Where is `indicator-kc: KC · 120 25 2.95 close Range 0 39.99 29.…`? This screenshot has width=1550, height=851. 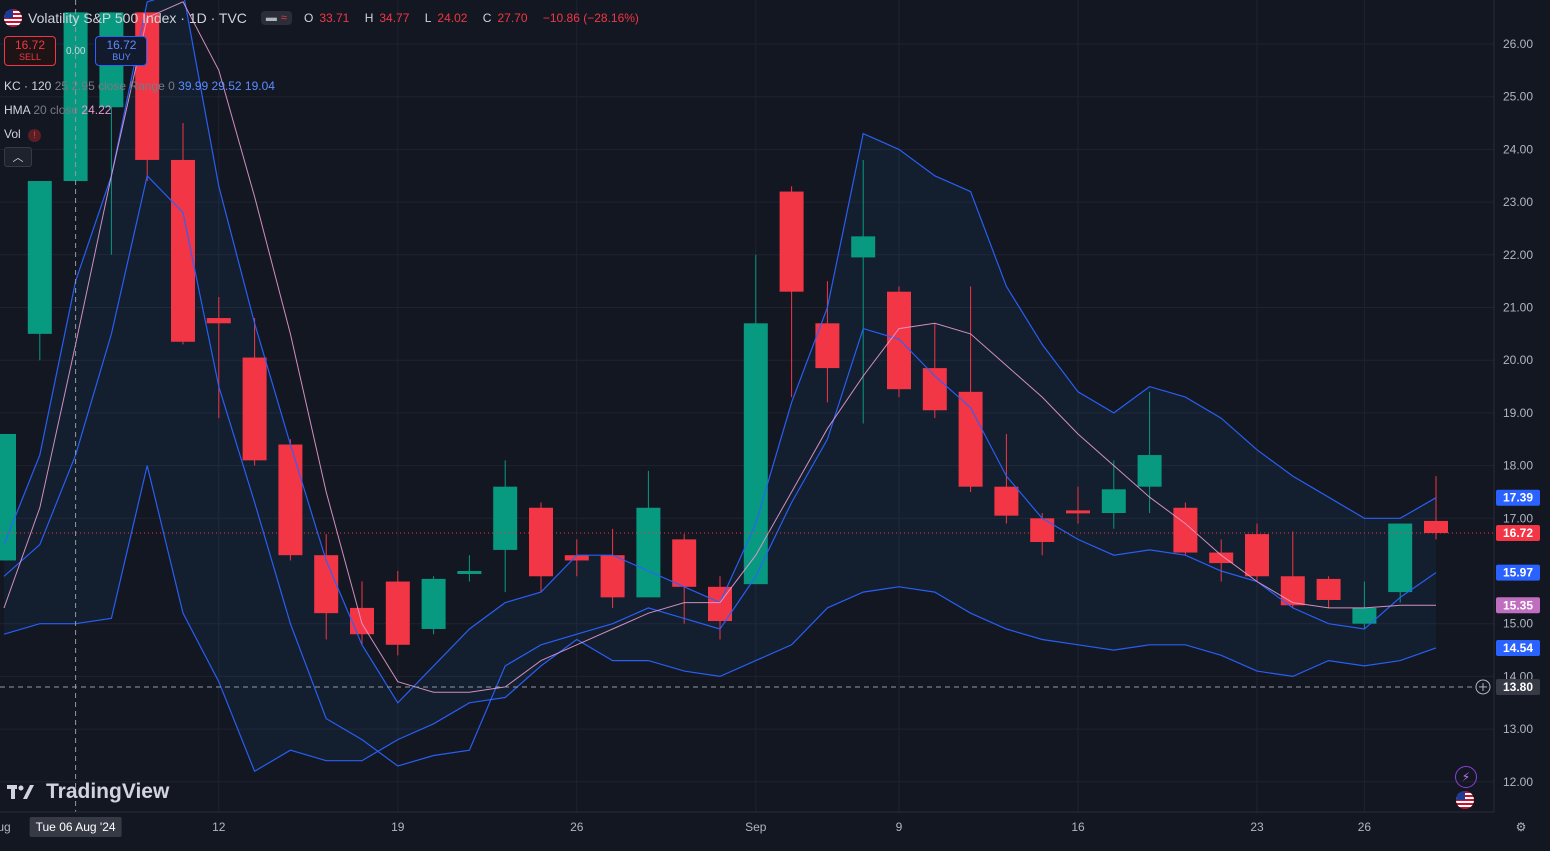 indicator-kc: KC · 120 25 2.95 close Range 0 39.99 29.… is located at coordinates (139, 86).